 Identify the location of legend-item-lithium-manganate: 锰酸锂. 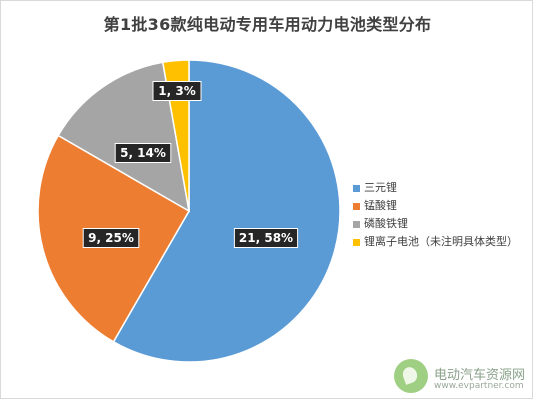
(435, 206).